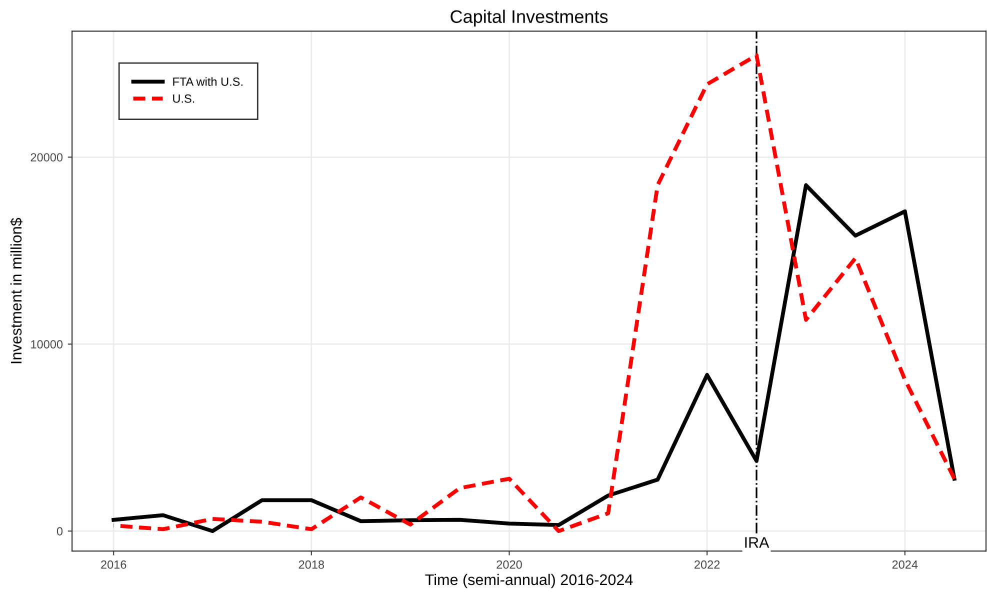  I want to click on legend-label: U.S., so click(183, 98).